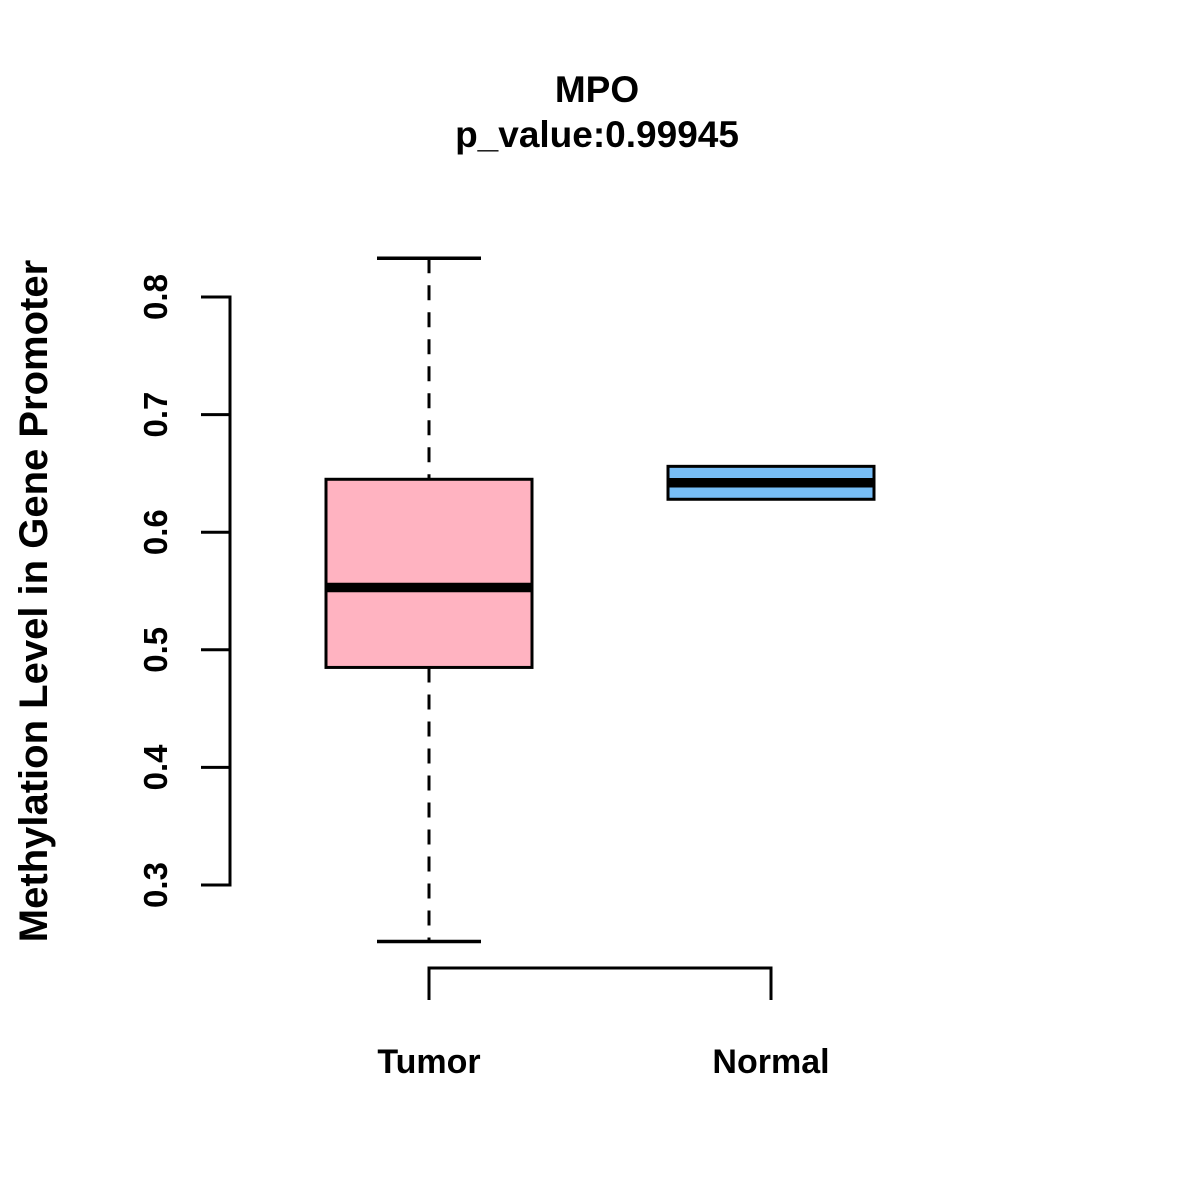  I want to click on x-category-label-tumor: Tumor, so click(428, 1062).